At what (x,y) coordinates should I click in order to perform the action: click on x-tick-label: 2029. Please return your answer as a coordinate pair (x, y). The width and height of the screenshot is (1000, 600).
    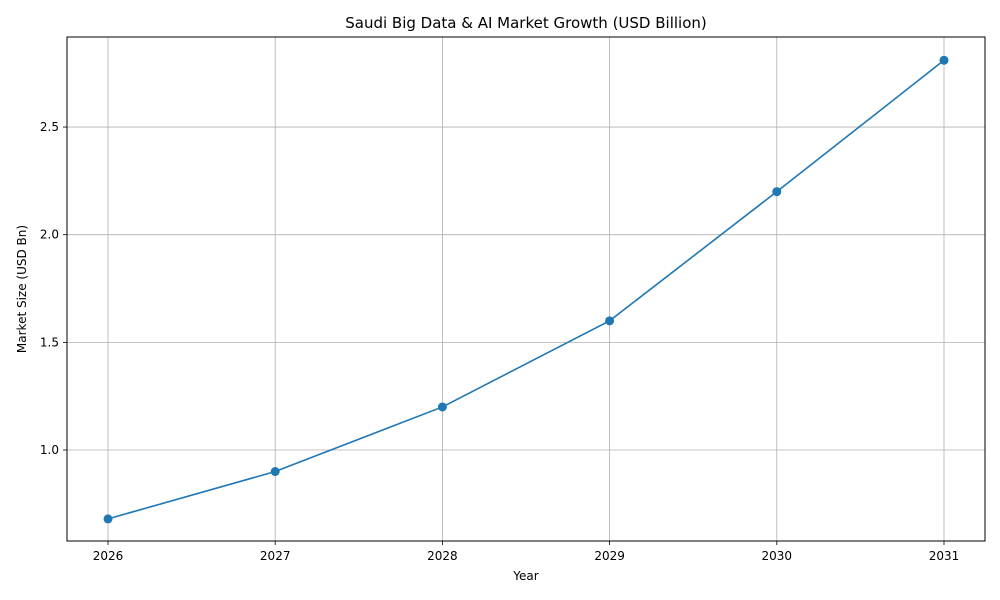
    Looking at the image, I should click on (609, 556).